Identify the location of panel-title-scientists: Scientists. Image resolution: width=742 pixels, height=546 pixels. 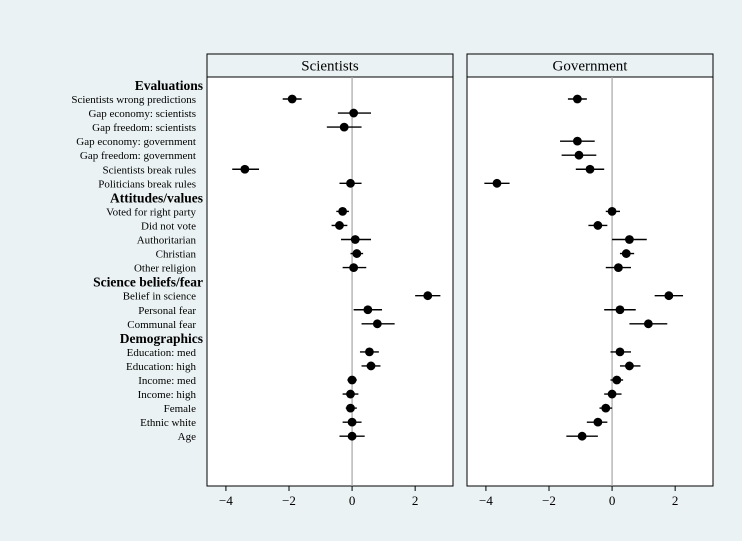
(330, 67).